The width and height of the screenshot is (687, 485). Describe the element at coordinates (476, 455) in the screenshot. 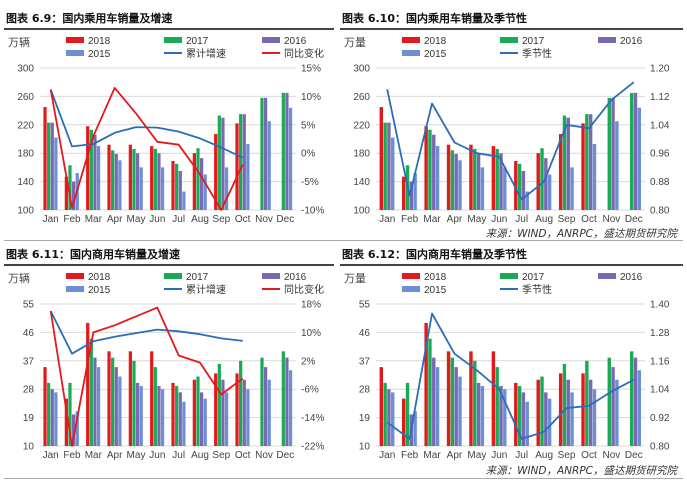

I see `x-tick-label: May` at that location.